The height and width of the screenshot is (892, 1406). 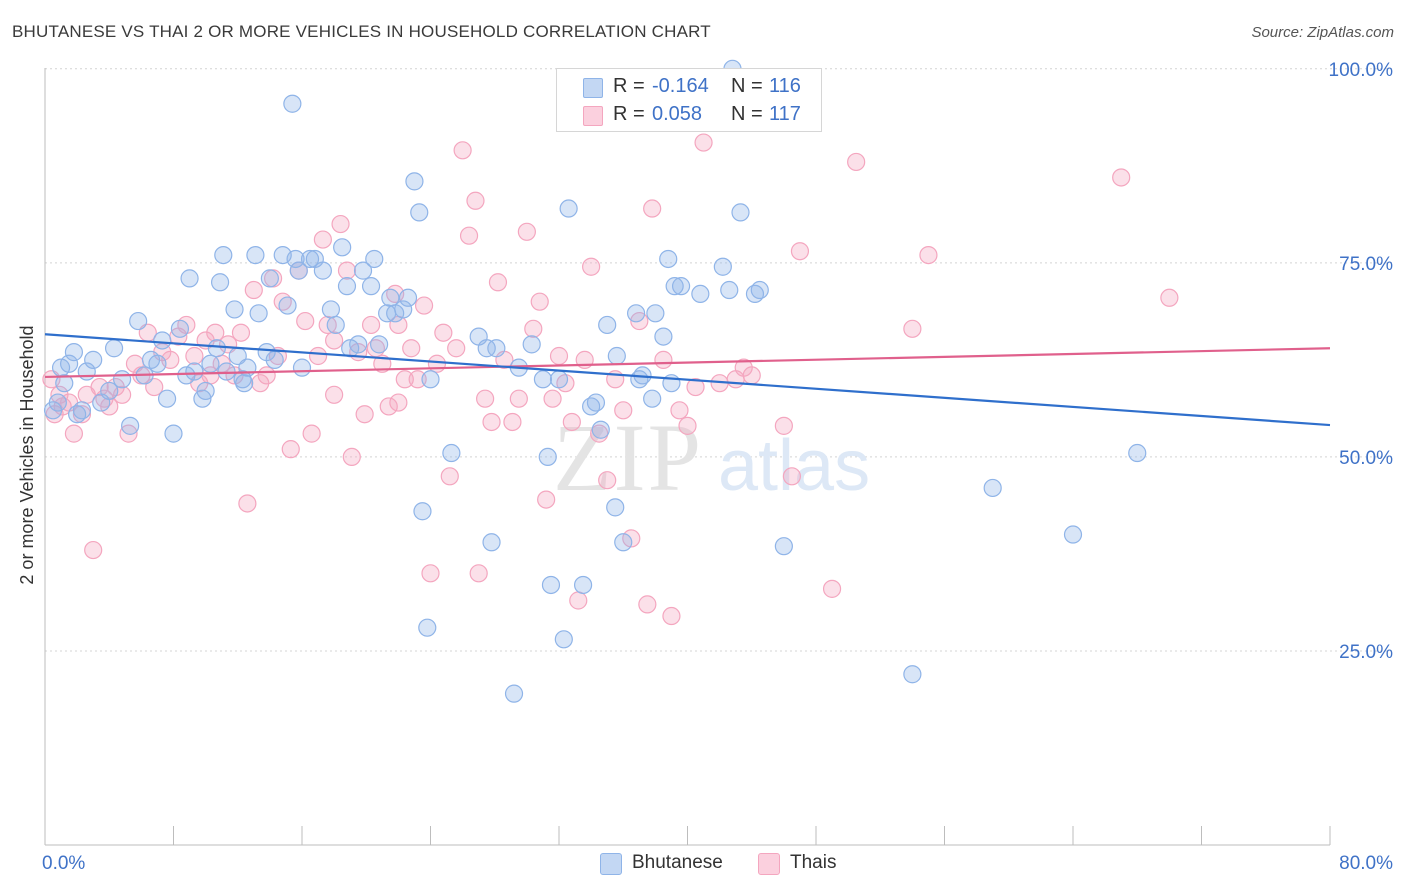 I want to click on y-tick-label: 50.0%, so click(x=1366, y=458).